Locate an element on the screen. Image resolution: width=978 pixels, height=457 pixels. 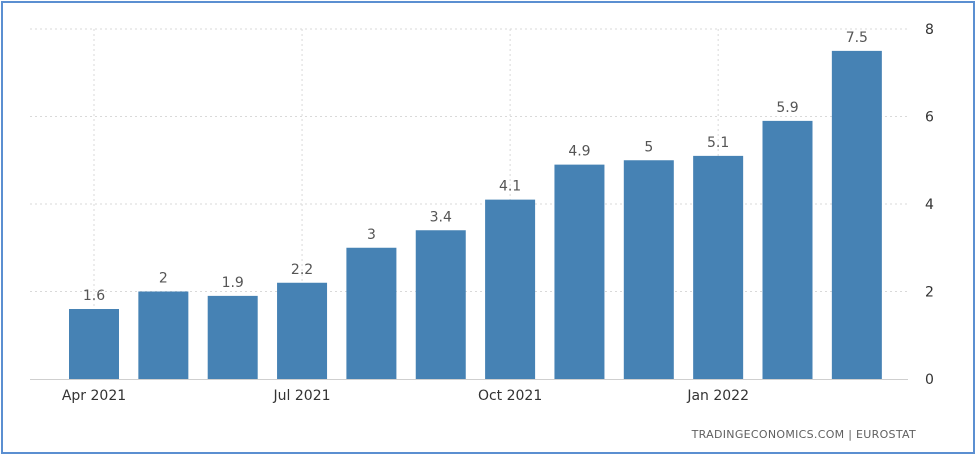
x-tick-label: Jul 2021 is located at coordinates (302, 396).